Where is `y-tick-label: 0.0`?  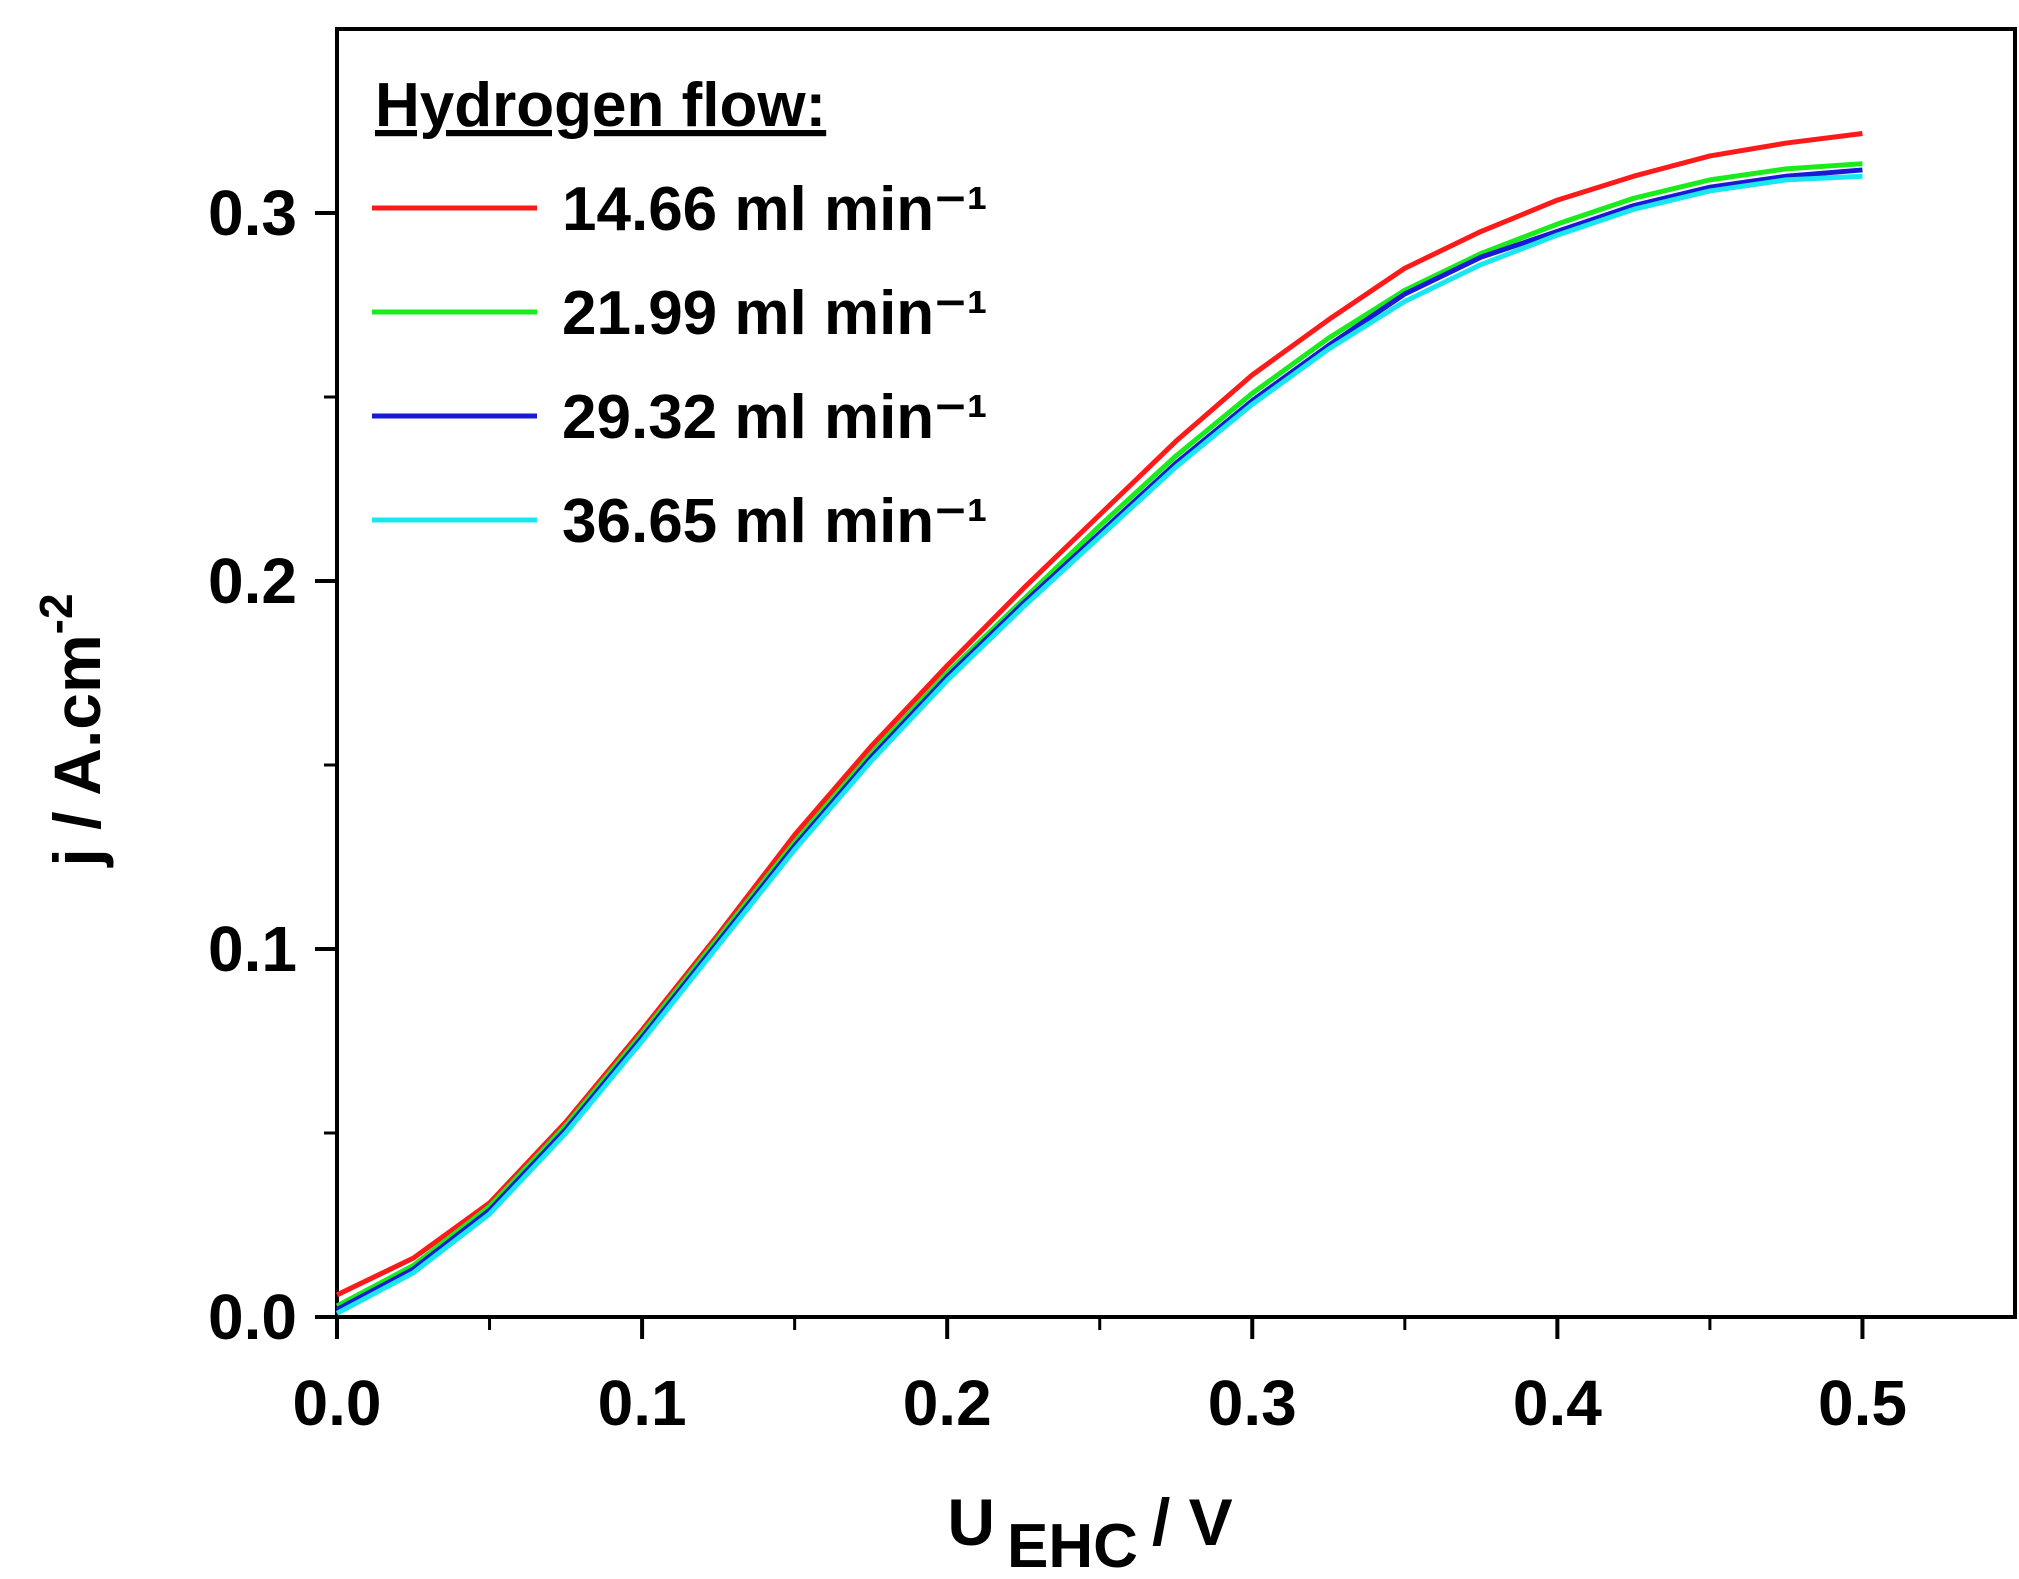
y-tick-label: 0.0 is located at coordinates (252, 1317).